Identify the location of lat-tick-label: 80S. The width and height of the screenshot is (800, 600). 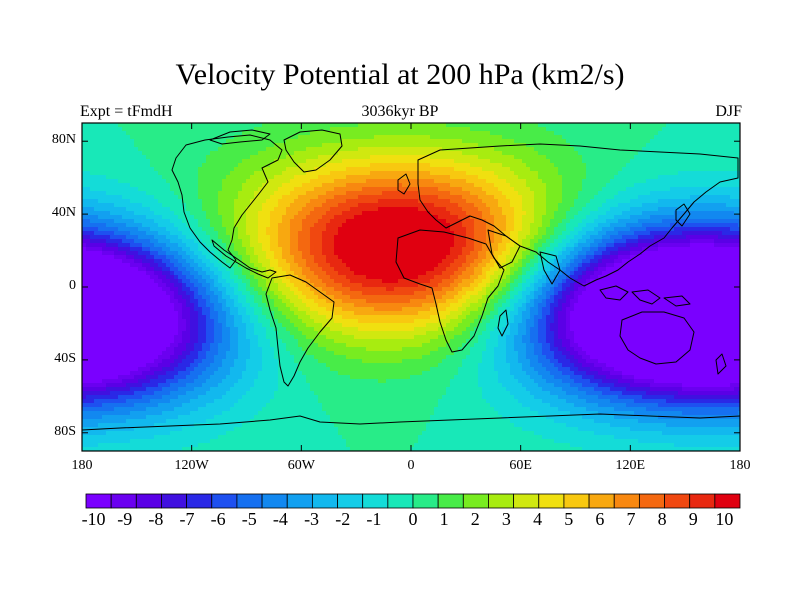
(65, 431).